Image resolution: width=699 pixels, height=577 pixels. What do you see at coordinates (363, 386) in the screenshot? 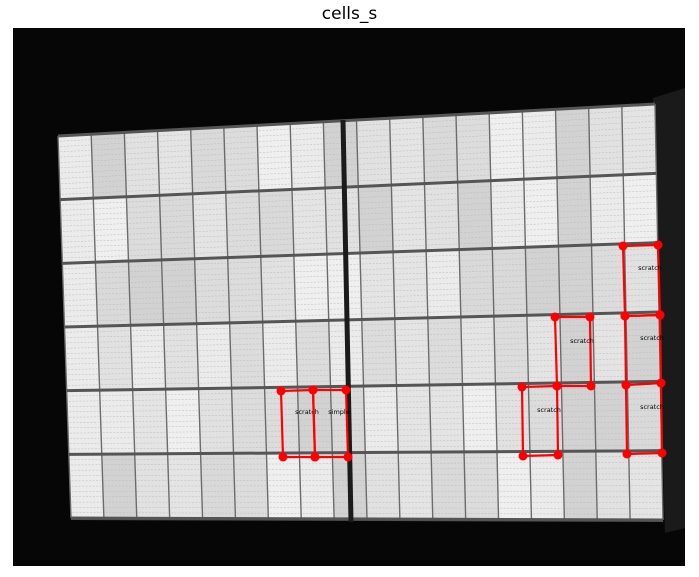
I see `cell-row-gap` at bounding box center [363, 386].